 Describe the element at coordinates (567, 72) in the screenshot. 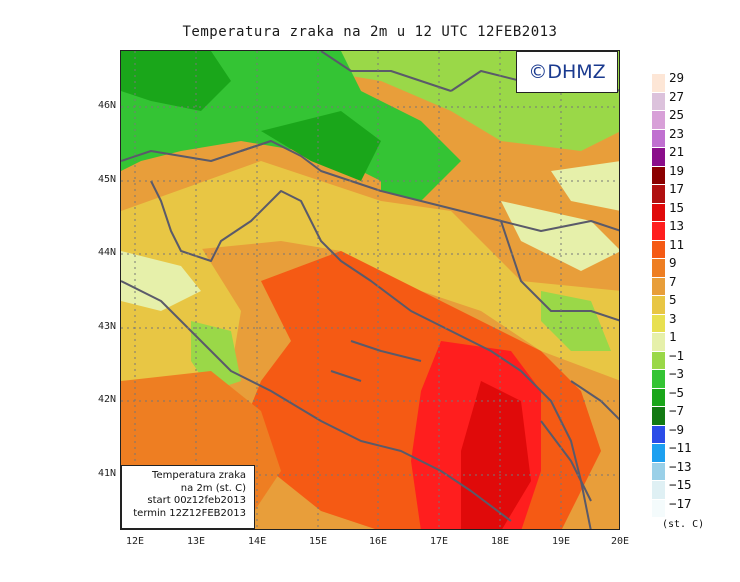

I see `copyright-box: ©DHMZ` at that location.